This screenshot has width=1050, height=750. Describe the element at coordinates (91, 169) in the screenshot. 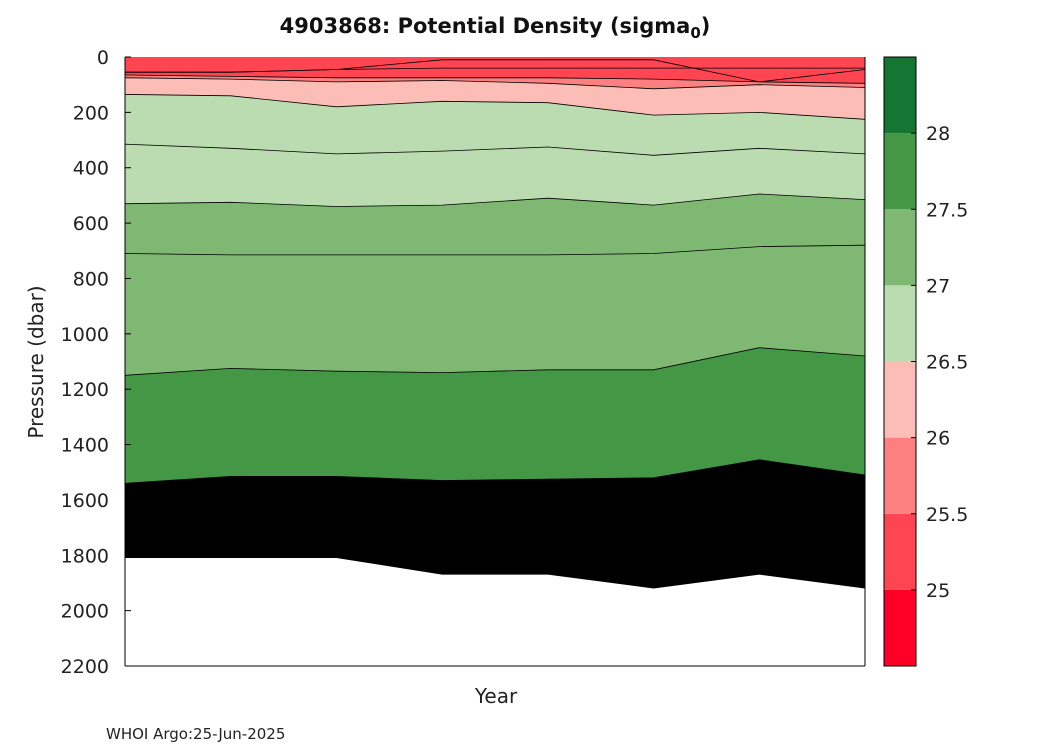

I see `y-tick-label: 400` at that location.